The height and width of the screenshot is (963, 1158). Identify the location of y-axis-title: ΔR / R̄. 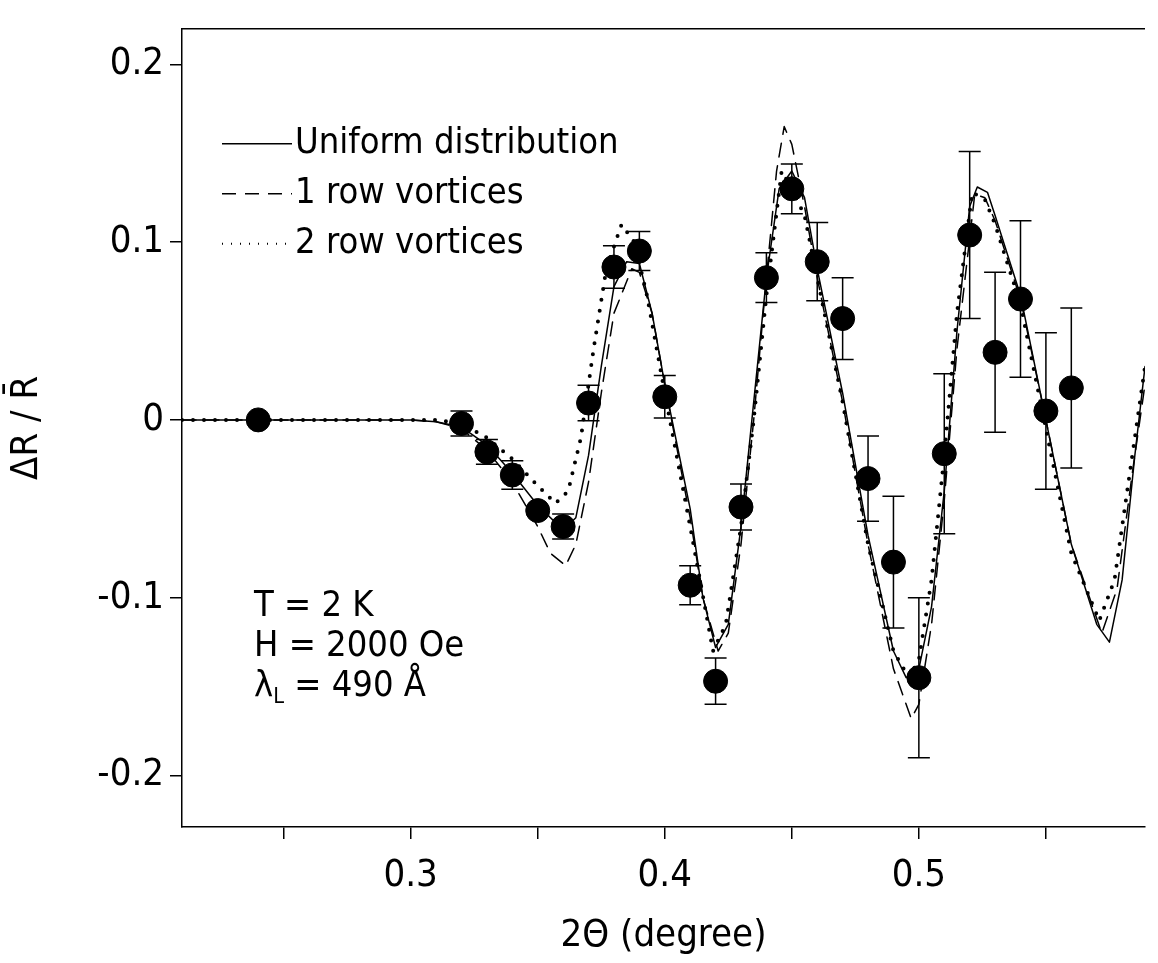
(23, 427).